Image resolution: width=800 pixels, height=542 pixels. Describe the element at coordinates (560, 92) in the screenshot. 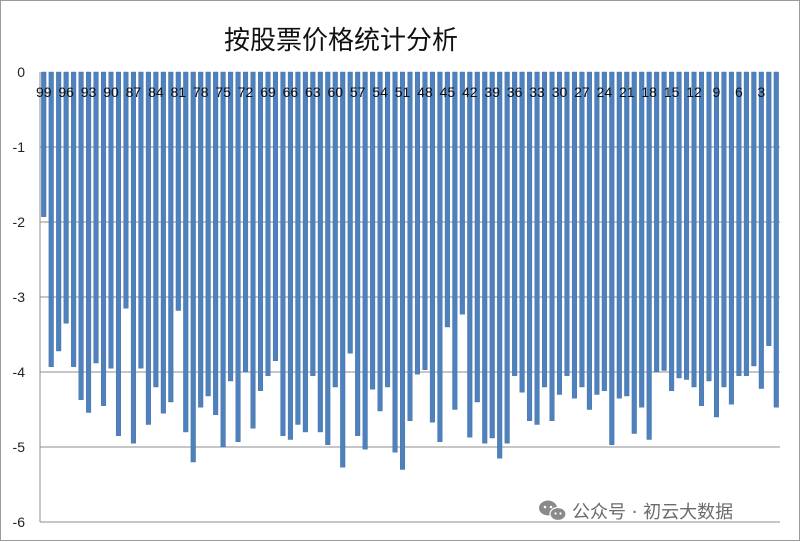

I see `x-tick-label: 30` at that location.